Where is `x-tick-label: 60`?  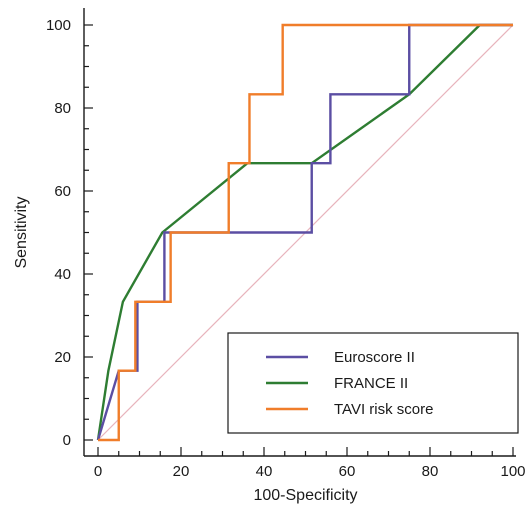 x-tick-label: 60 is located at coordinates (347, 471).